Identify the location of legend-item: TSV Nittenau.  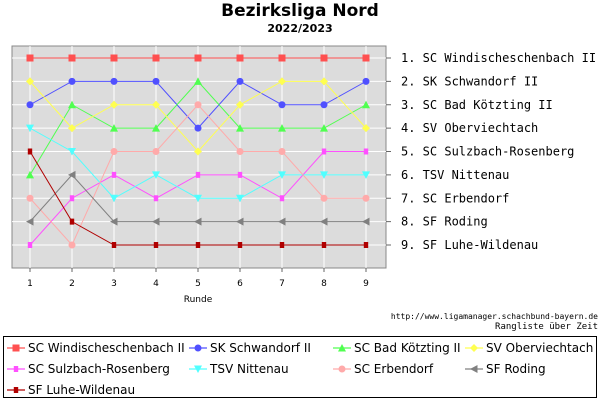
(239, 369).